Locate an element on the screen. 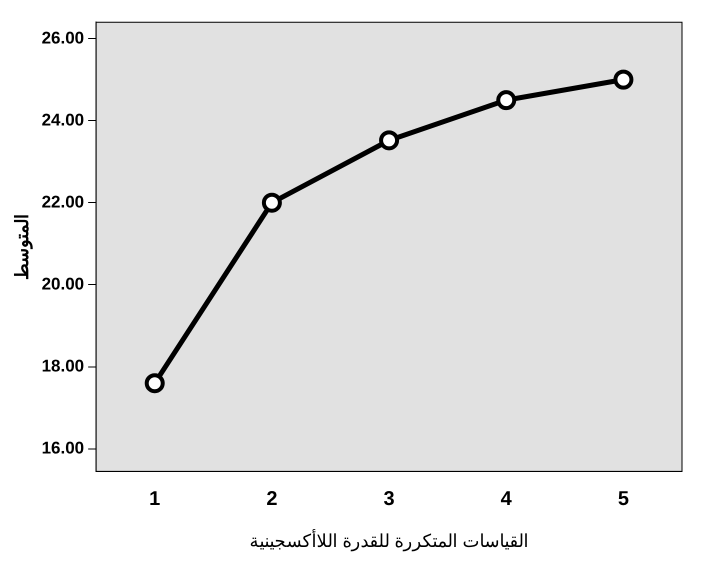  y-tick-label: 18.00 is located at coordinates (63, 366).